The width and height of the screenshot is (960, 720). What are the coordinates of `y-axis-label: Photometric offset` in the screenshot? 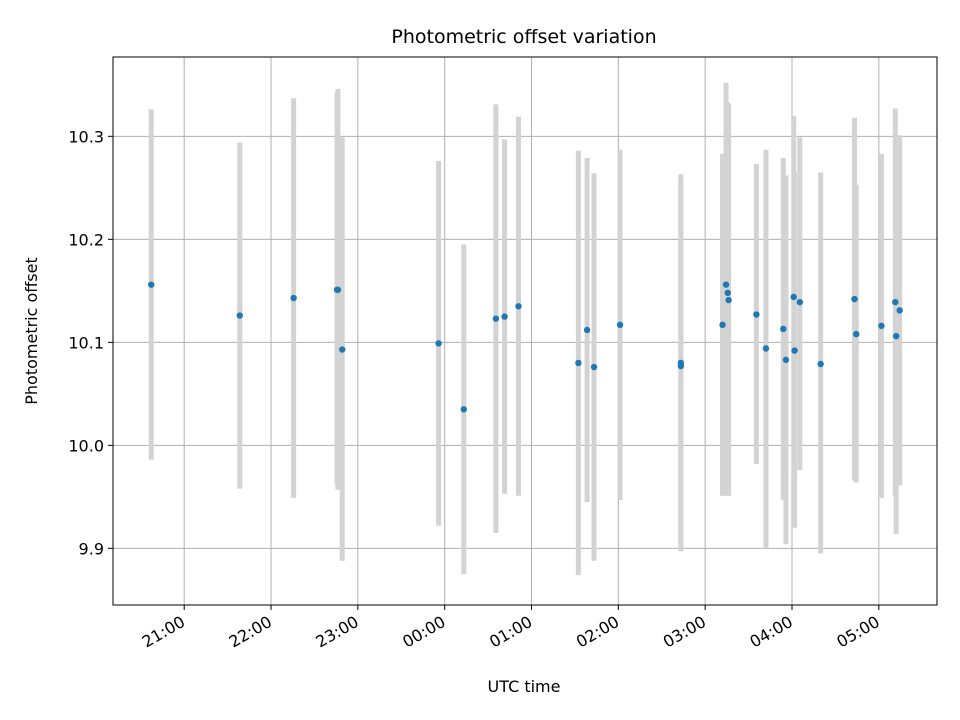 It's located at (31, 331).